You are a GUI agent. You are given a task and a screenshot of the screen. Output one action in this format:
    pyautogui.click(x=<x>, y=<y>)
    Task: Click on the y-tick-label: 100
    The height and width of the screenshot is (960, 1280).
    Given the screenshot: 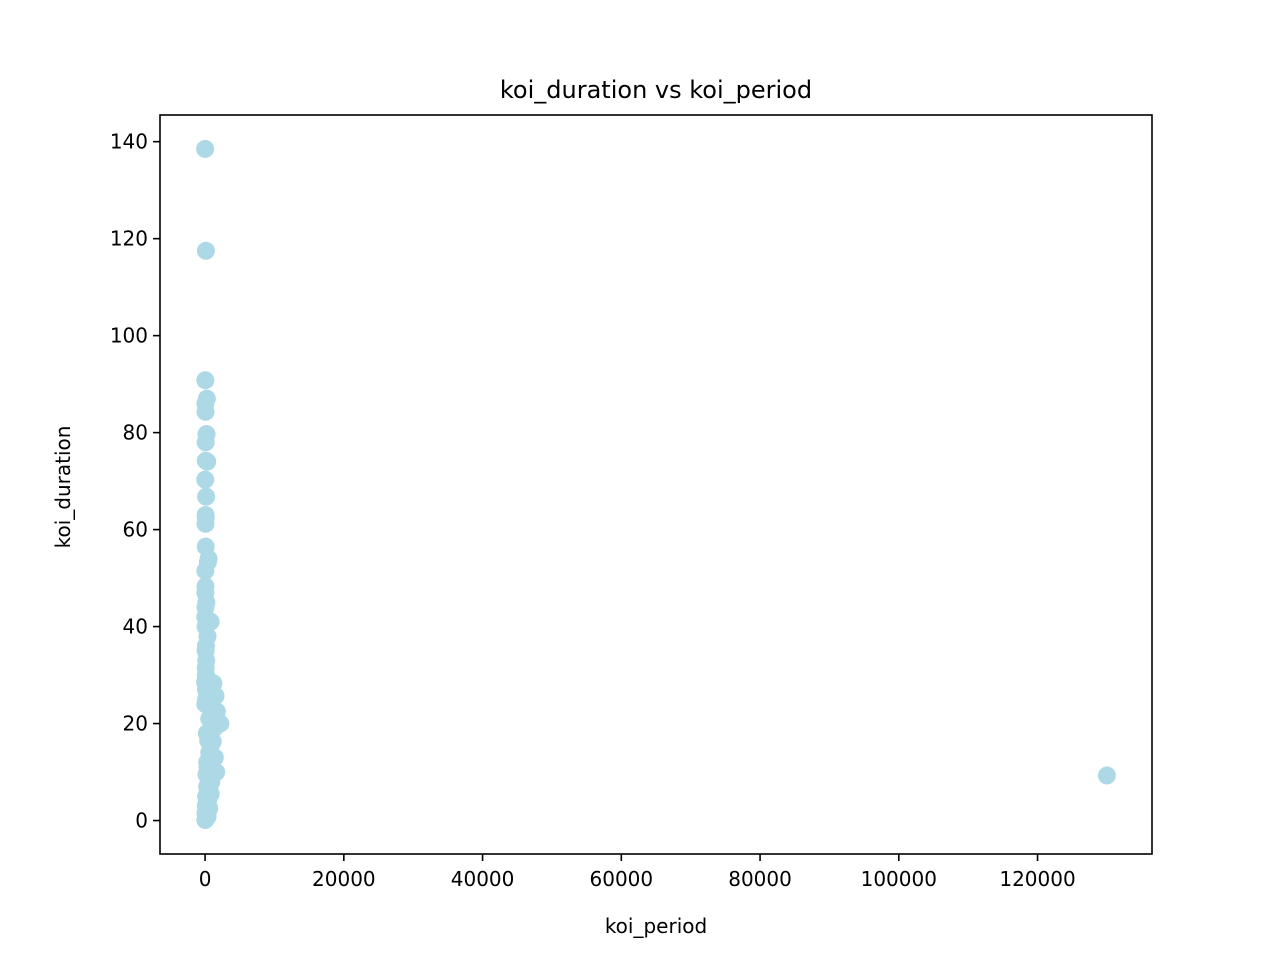 What is the action you would take?
    pyautogui.click(x=129, y=336)
    